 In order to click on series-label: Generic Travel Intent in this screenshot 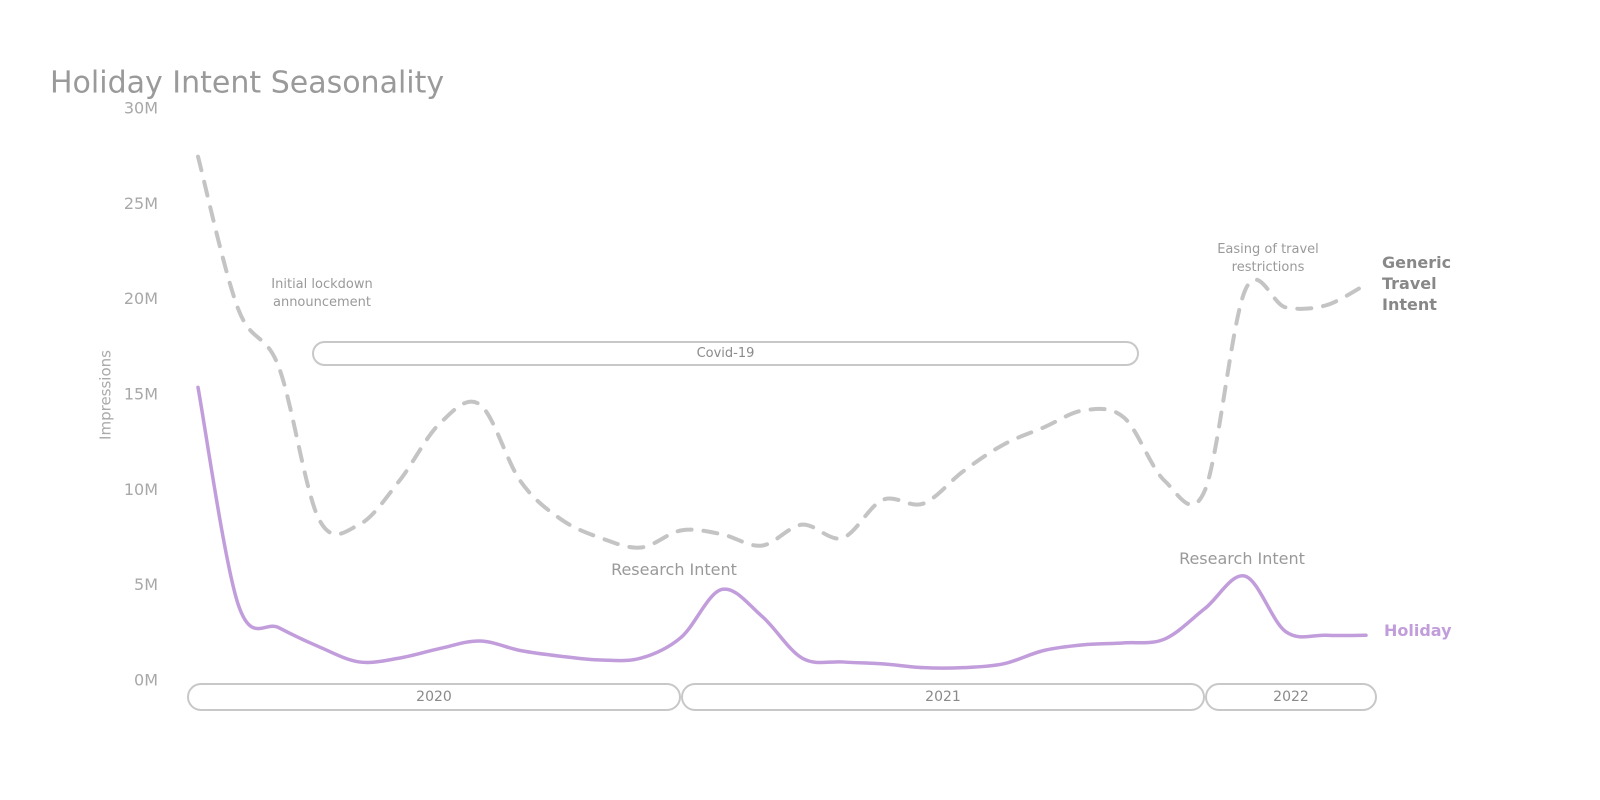, I will do `click(1417, 283)`.